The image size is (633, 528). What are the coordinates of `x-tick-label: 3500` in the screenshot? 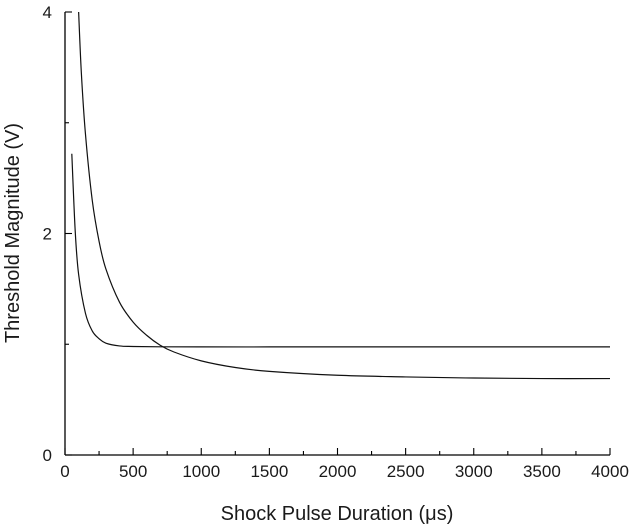 It's located at (542, 471).